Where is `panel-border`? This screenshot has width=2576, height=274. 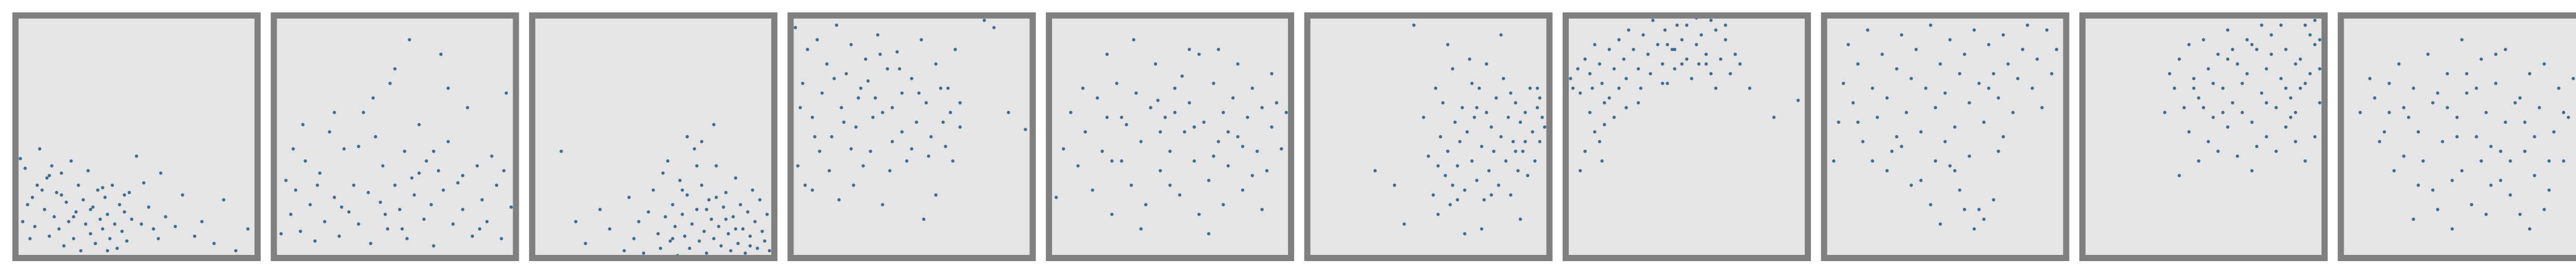
panel-border is located at coordinates (136, 136).